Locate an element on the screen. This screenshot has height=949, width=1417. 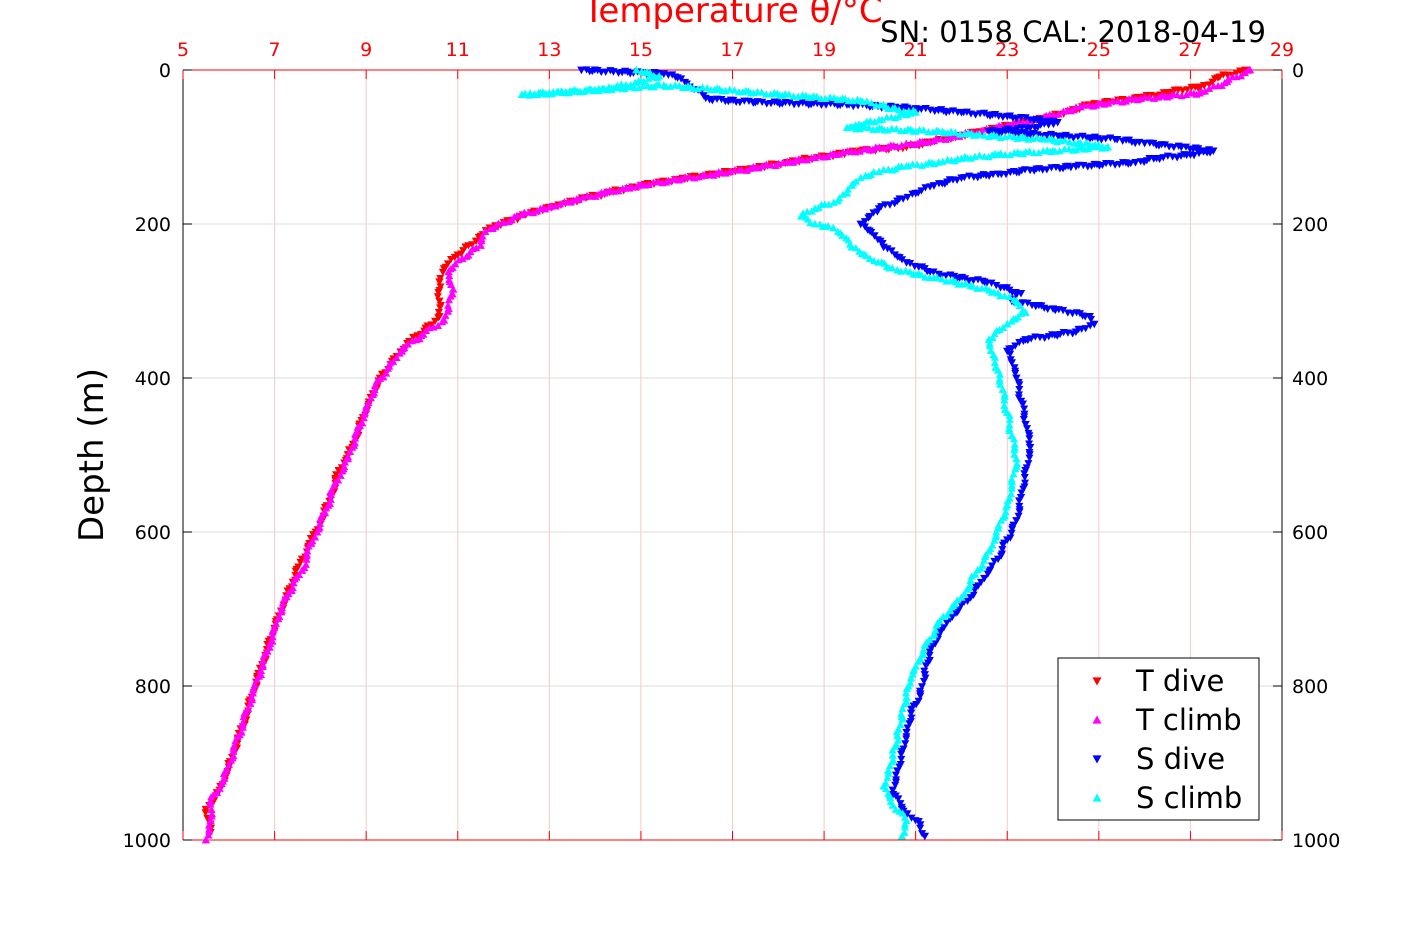
legend-marker is located at coordinates (1097, 719).